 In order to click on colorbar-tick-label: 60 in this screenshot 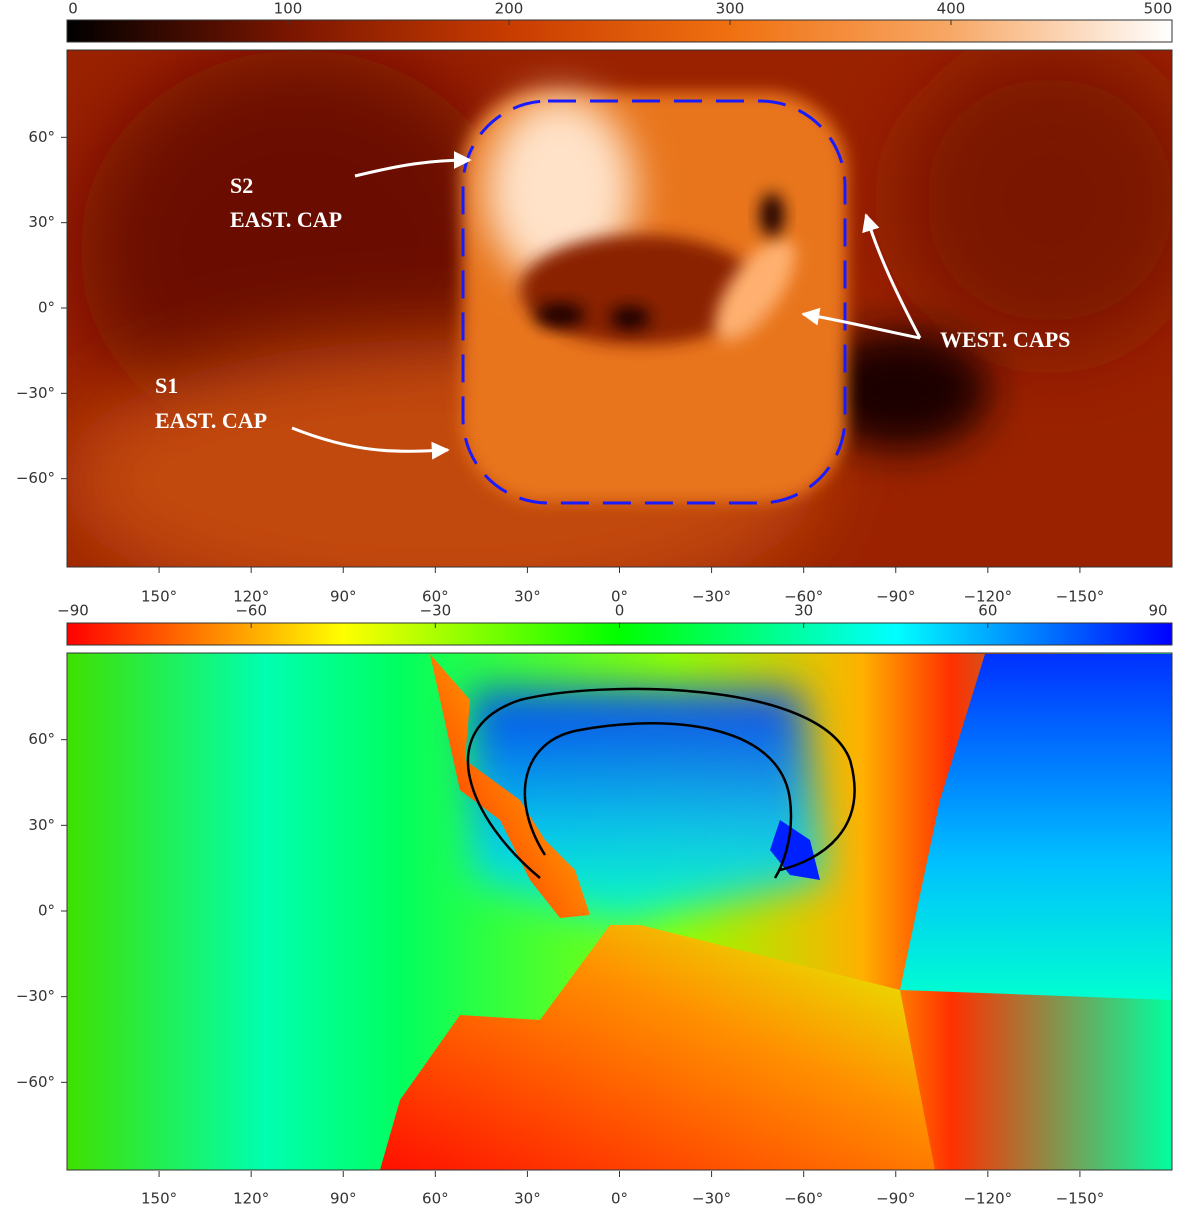, I will do `click(987, 611)`.